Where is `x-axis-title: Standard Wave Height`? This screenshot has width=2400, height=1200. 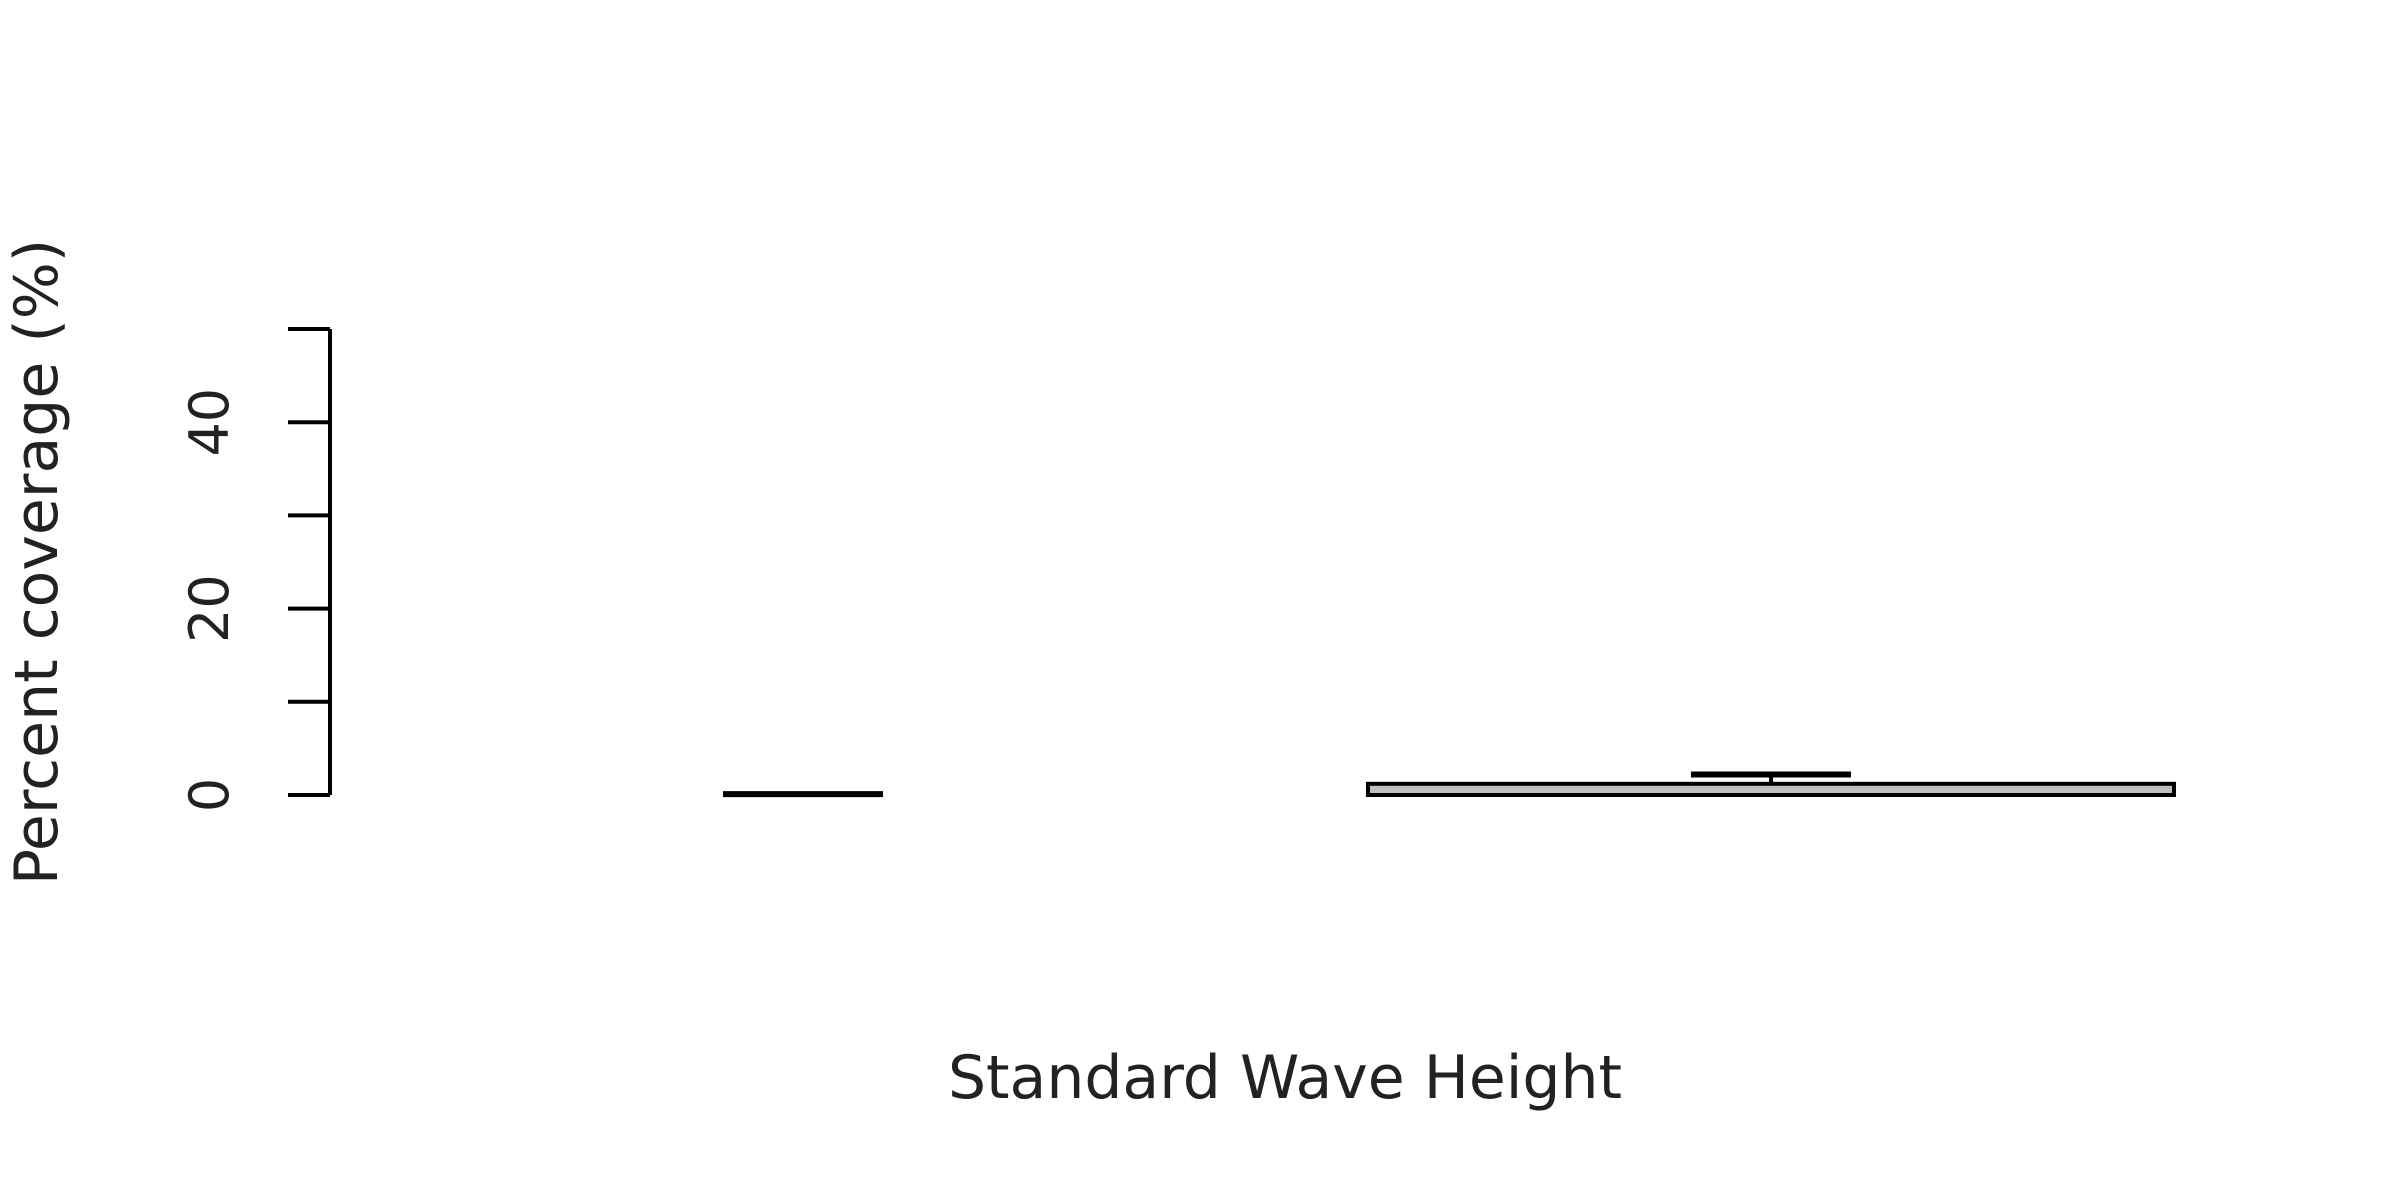
x-axis-title: Standard Wave Height is located at coordinates (1285, 1078).